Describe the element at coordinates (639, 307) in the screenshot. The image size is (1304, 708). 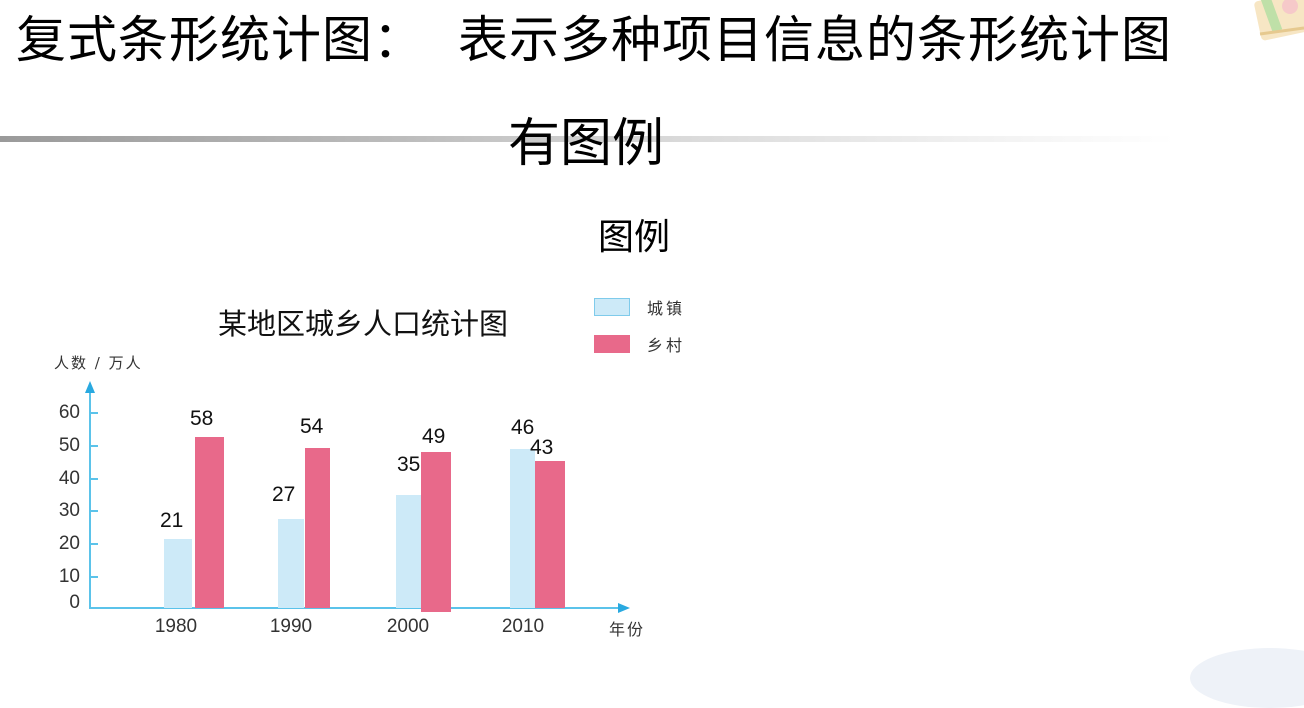
I see `legend-item: 城镇` at that location.